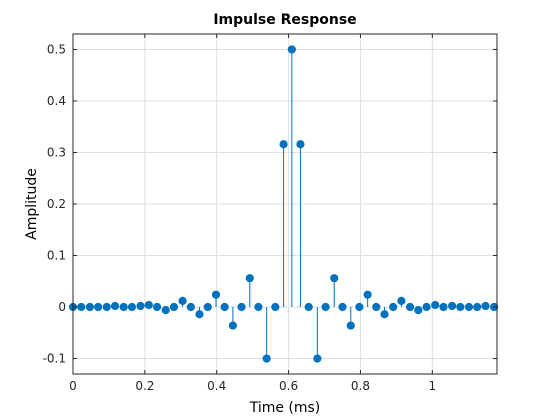 This screenshot has height=420, width=560. Describe the element at coordinates (62, 307) in the screenshot. I see `y-tick-label: 0` at that location.